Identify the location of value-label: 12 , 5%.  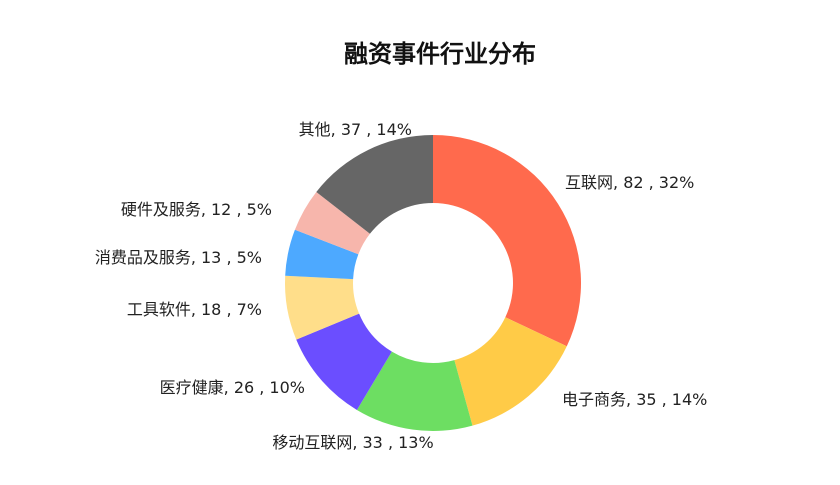
(241, 209).